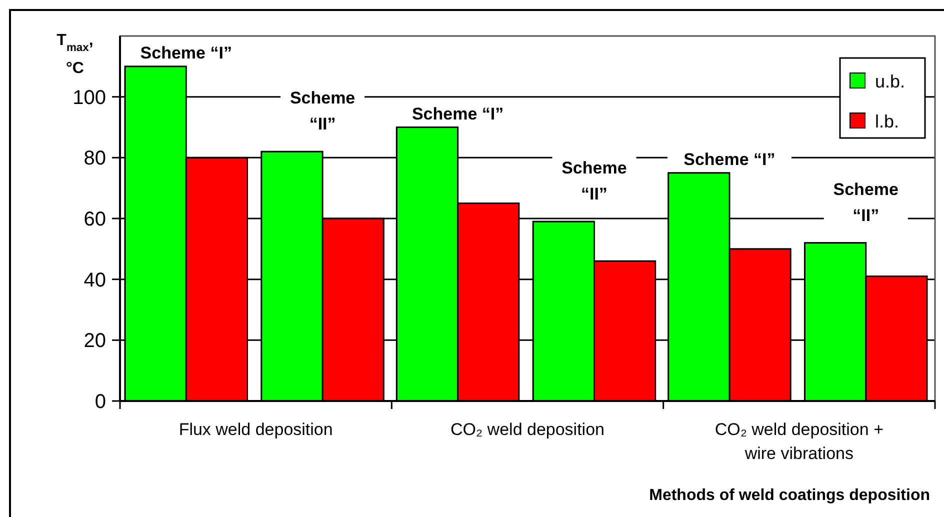 This screenshot has width=944, height=517. What do you see at coordinates (95, 159) in the screenshot?
I see `y-tick-label: 80` at bounding box center [95, 159].